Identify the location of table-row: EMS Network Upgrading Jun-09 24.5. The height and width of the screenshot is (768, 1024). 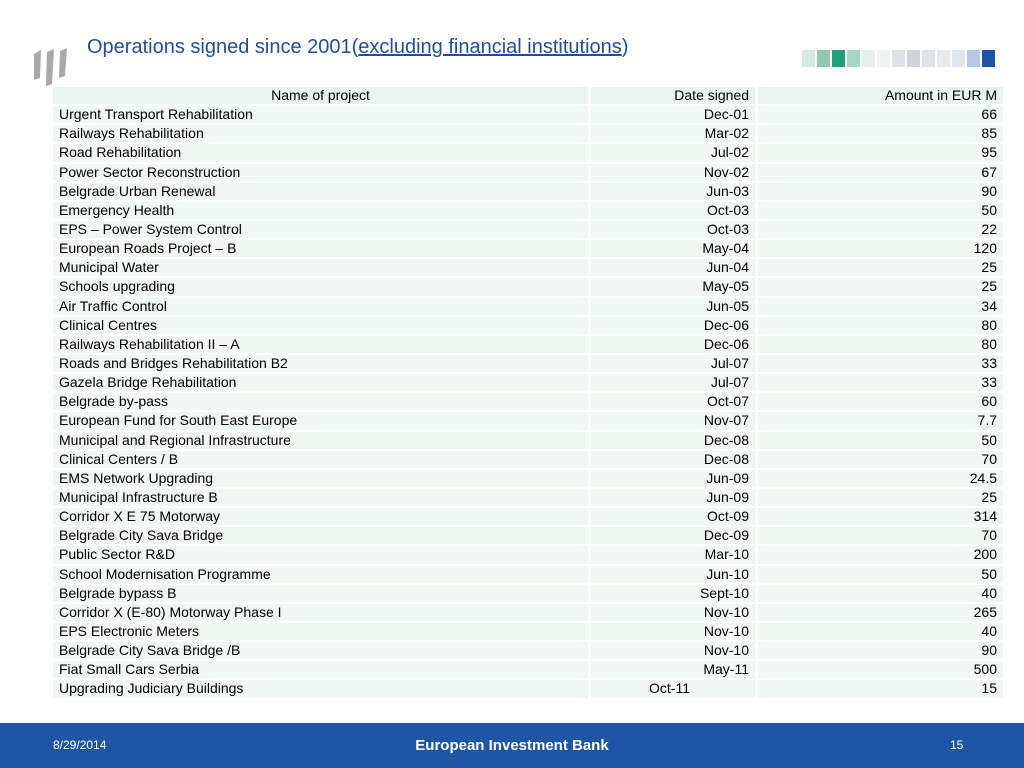
(528, 478).